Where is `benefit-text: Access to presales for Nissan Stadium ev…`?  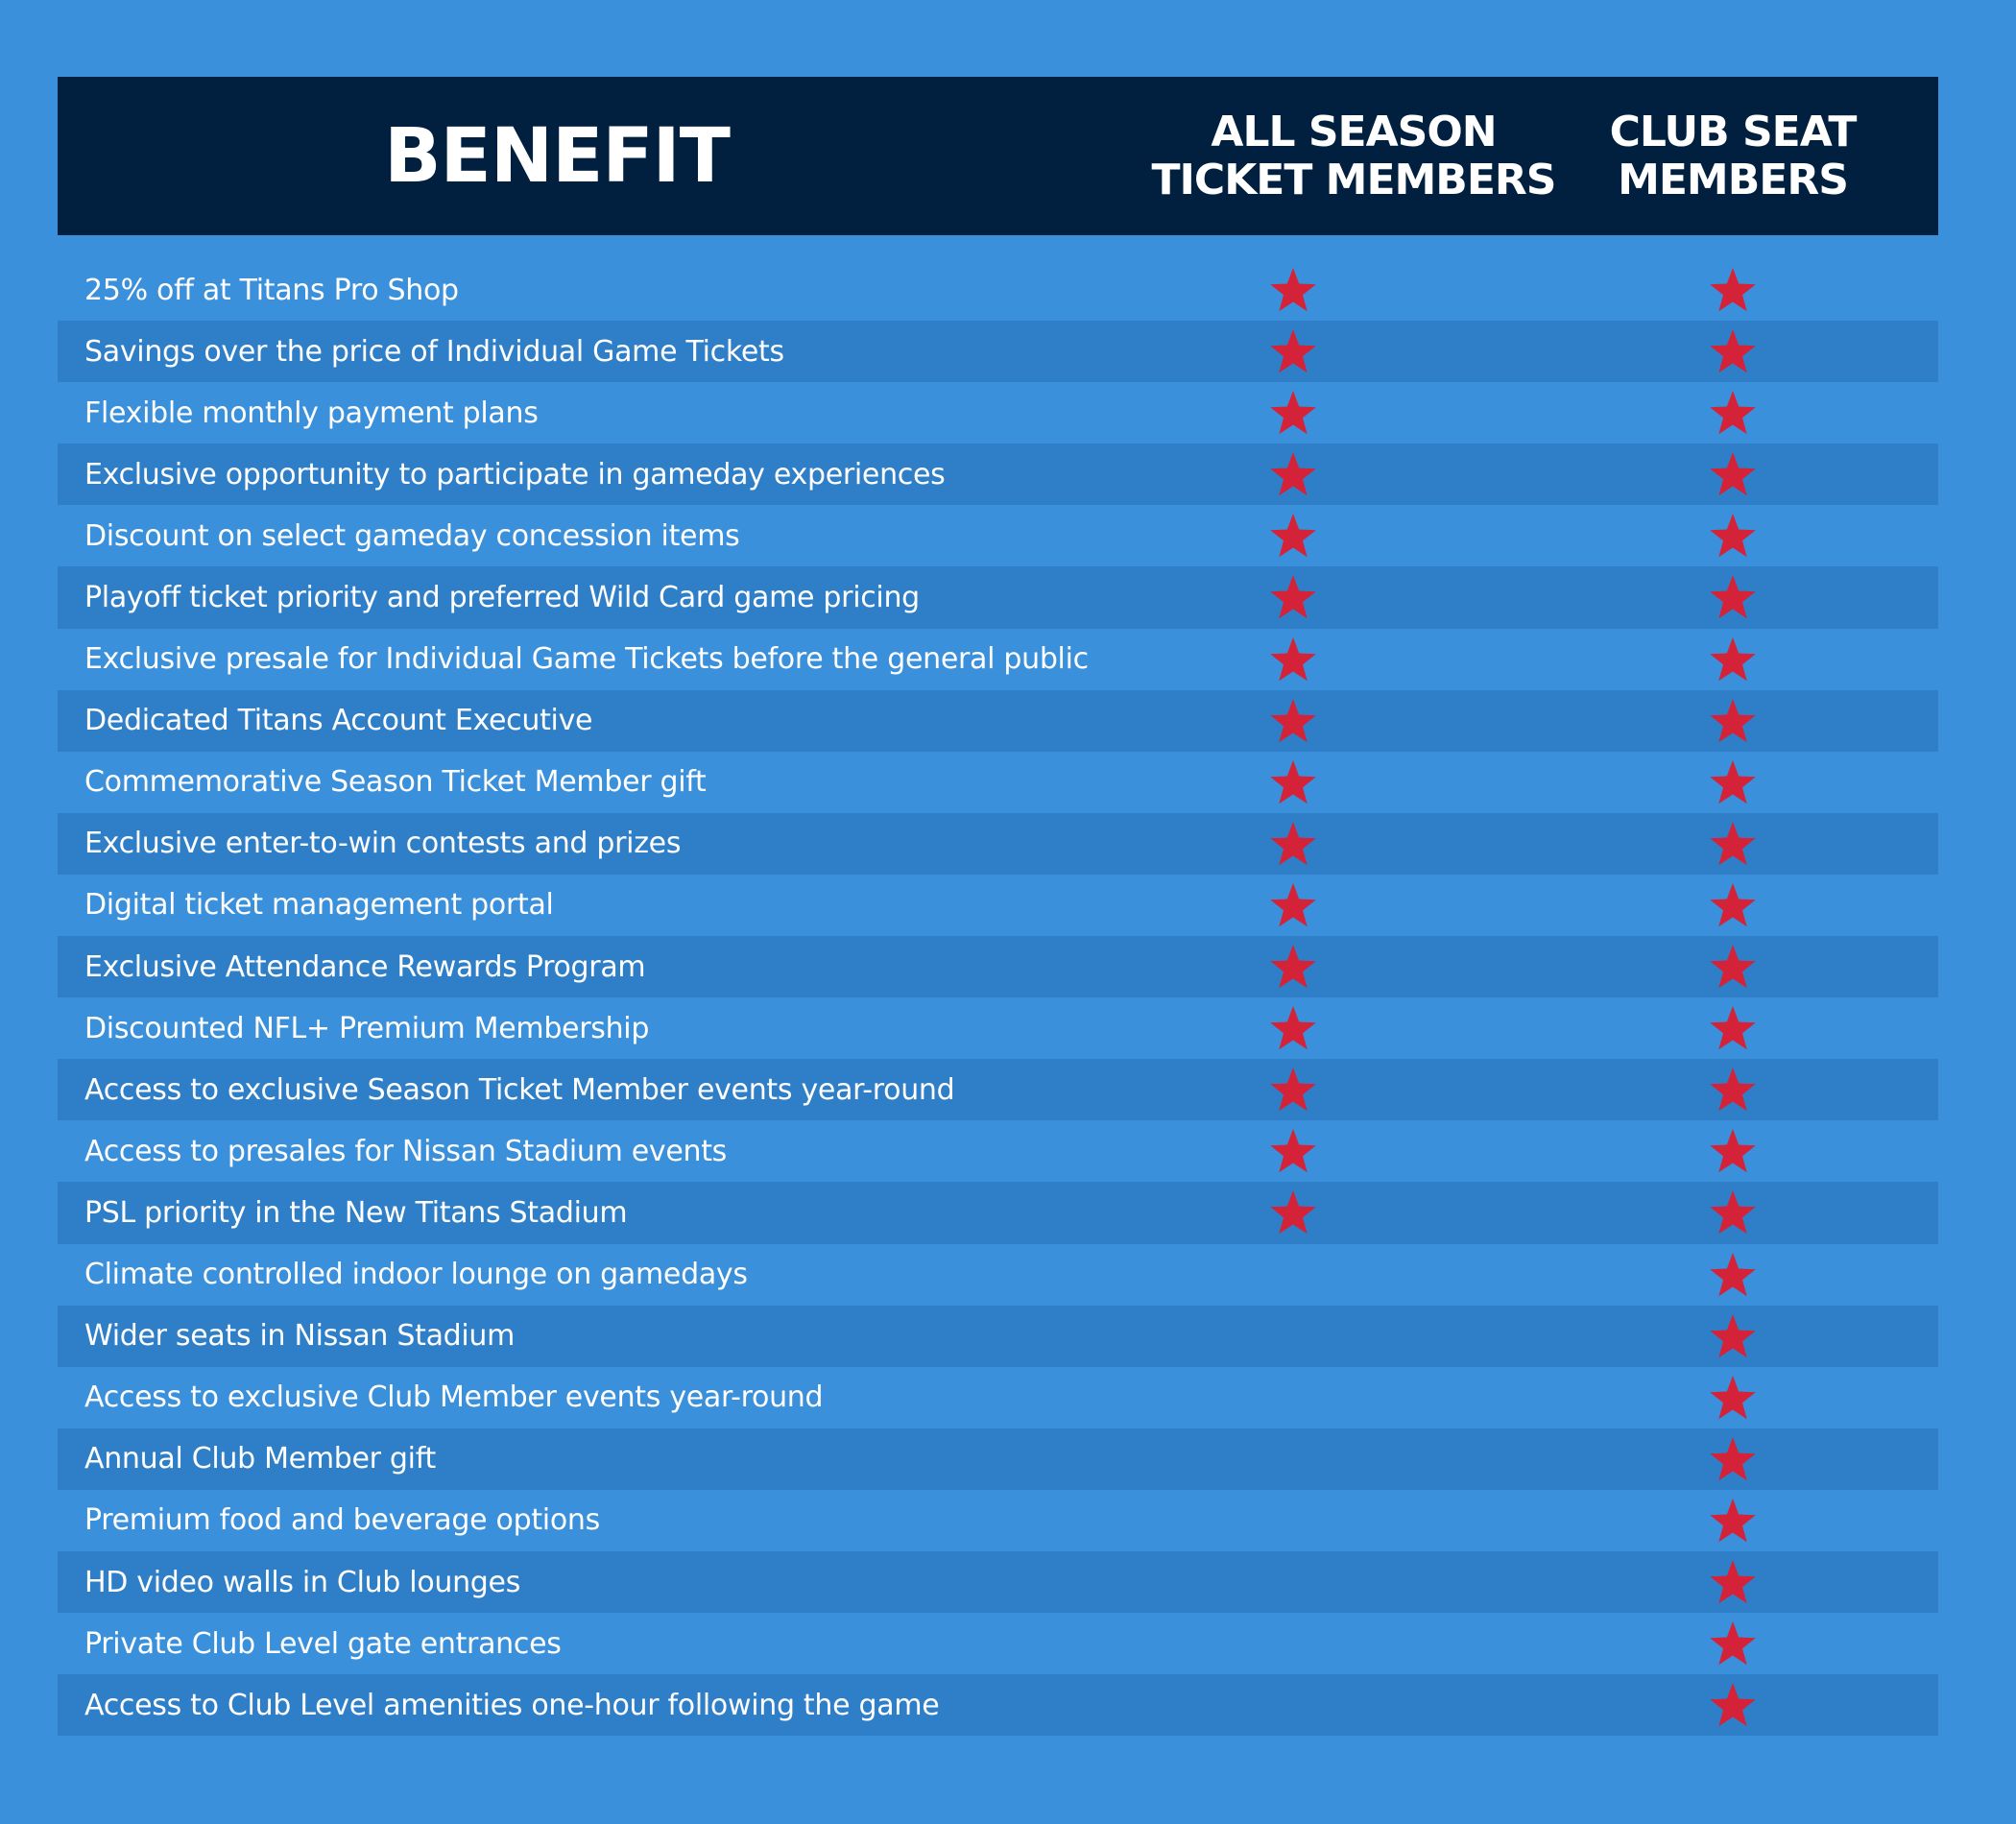
benefit-text: Access to presales for Nissan Stadium ev… is located at coordinates (406, 1151).